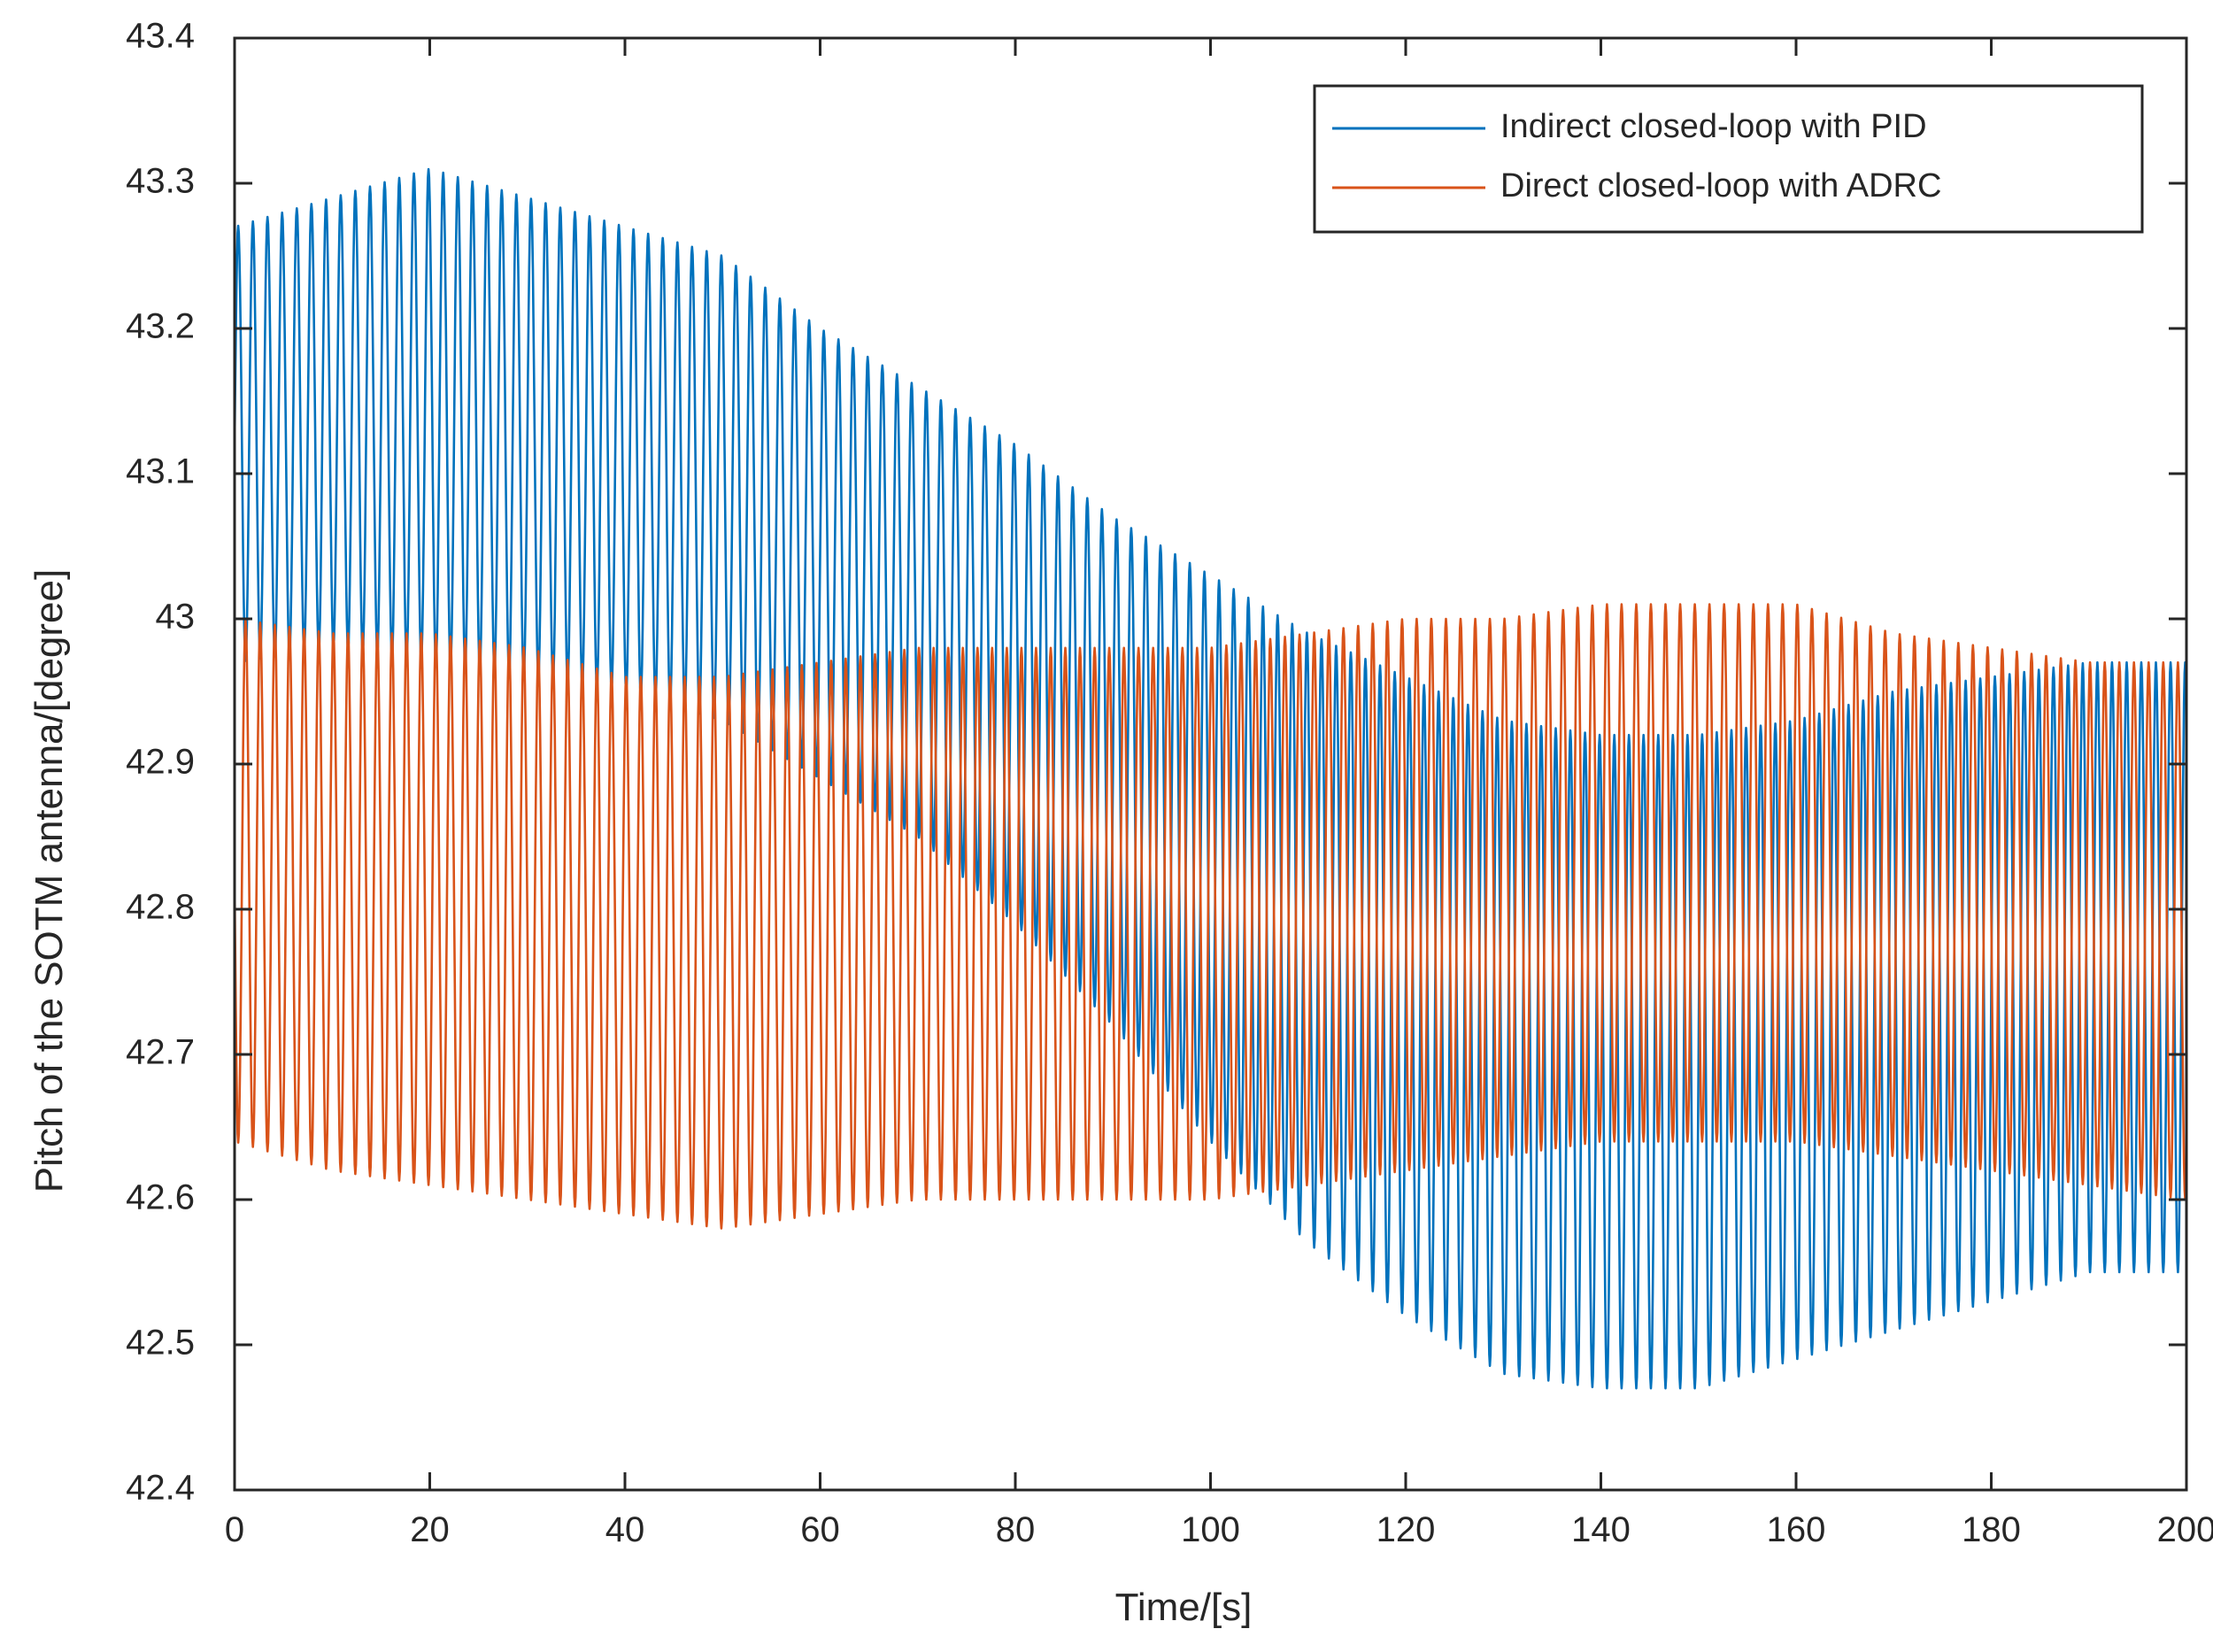 This screenshot has width=2213, height=1652. Describe the element at coordinates (160, 1052) in the screenshot. I see `y-tick-label: 42.7` at that location.